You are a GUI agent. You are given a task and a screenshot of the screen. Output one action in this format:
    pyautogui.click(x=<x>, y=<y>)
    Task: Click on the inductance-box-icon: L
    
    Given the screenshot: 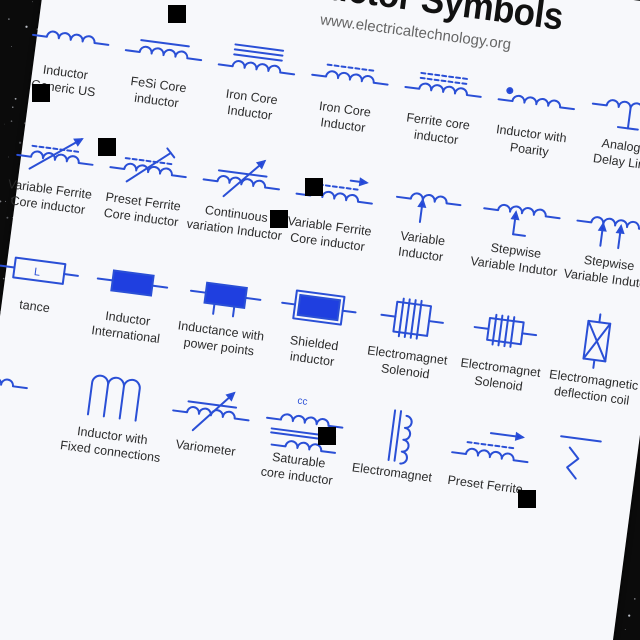 What is the action you would take?
    pyautogui.click(x=39, y=270)
    